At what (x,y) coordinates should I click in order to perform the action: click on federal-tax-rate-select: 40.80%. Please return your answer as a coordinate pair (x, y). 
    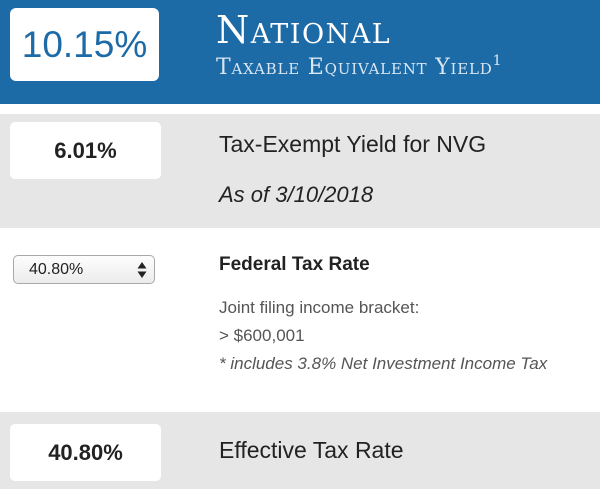
    Looking at the image, I should click on (84, 269).